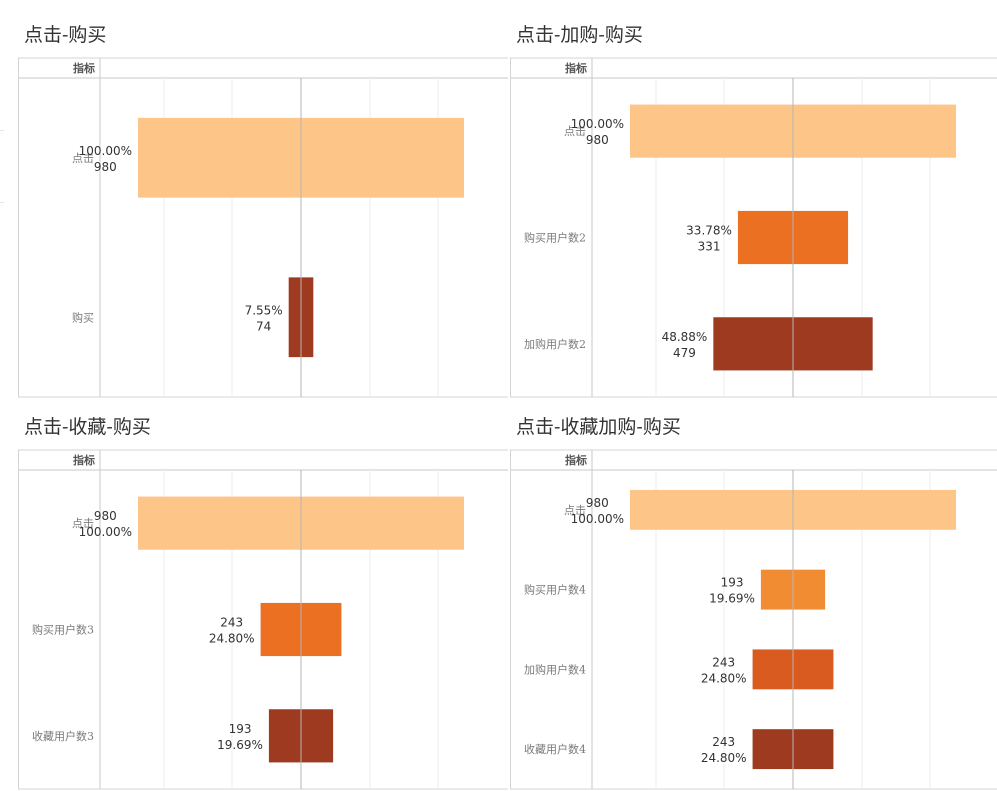 This screenshot has width=997, height=791. Describe the element at coordinates (63, 736) in the screenshot. I see `category-label: 收藏用户数3` at that location.